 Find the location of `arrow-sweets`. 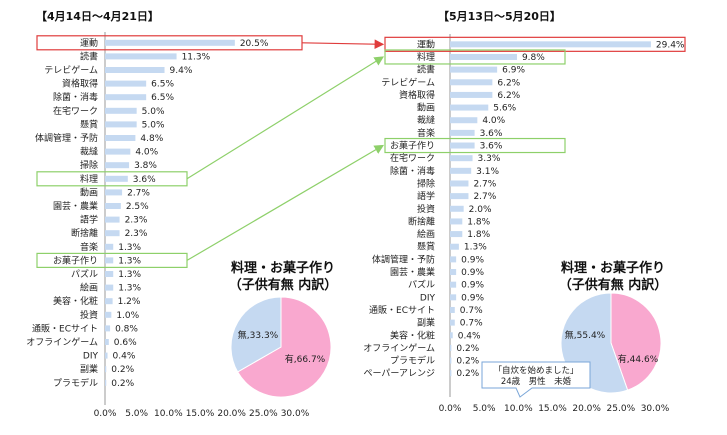

arrow-sweets is located at coordinates (285, 202).